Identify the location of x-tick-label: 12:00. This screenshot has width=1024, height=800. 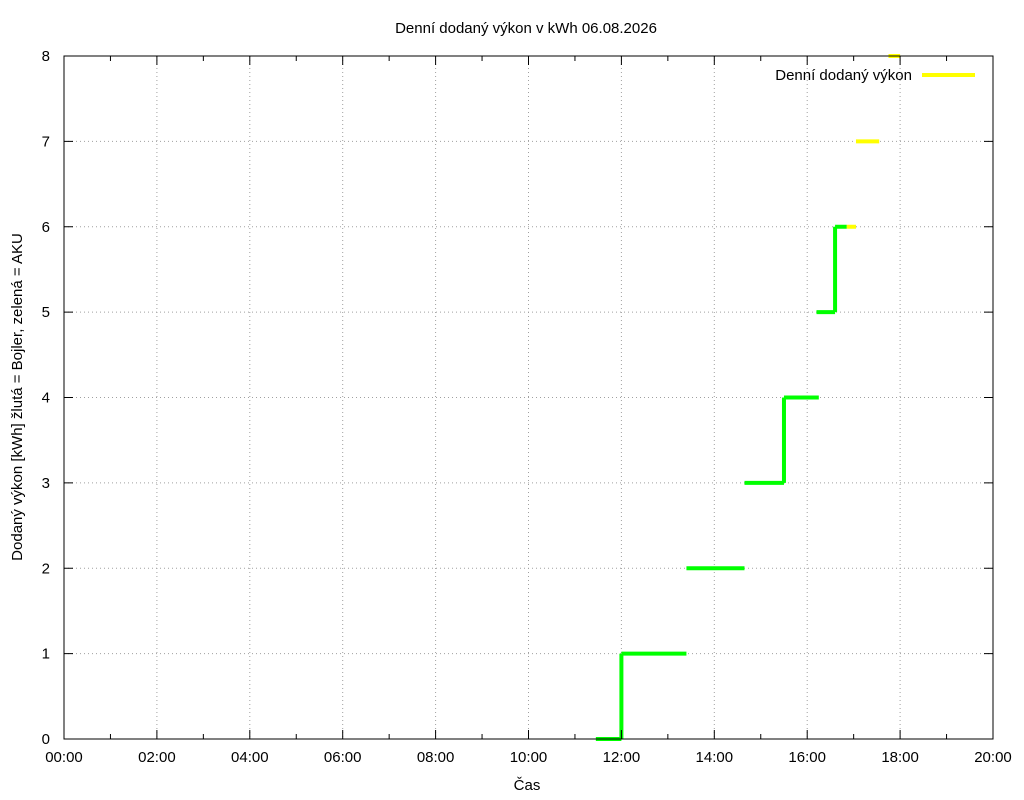
(622, 757).